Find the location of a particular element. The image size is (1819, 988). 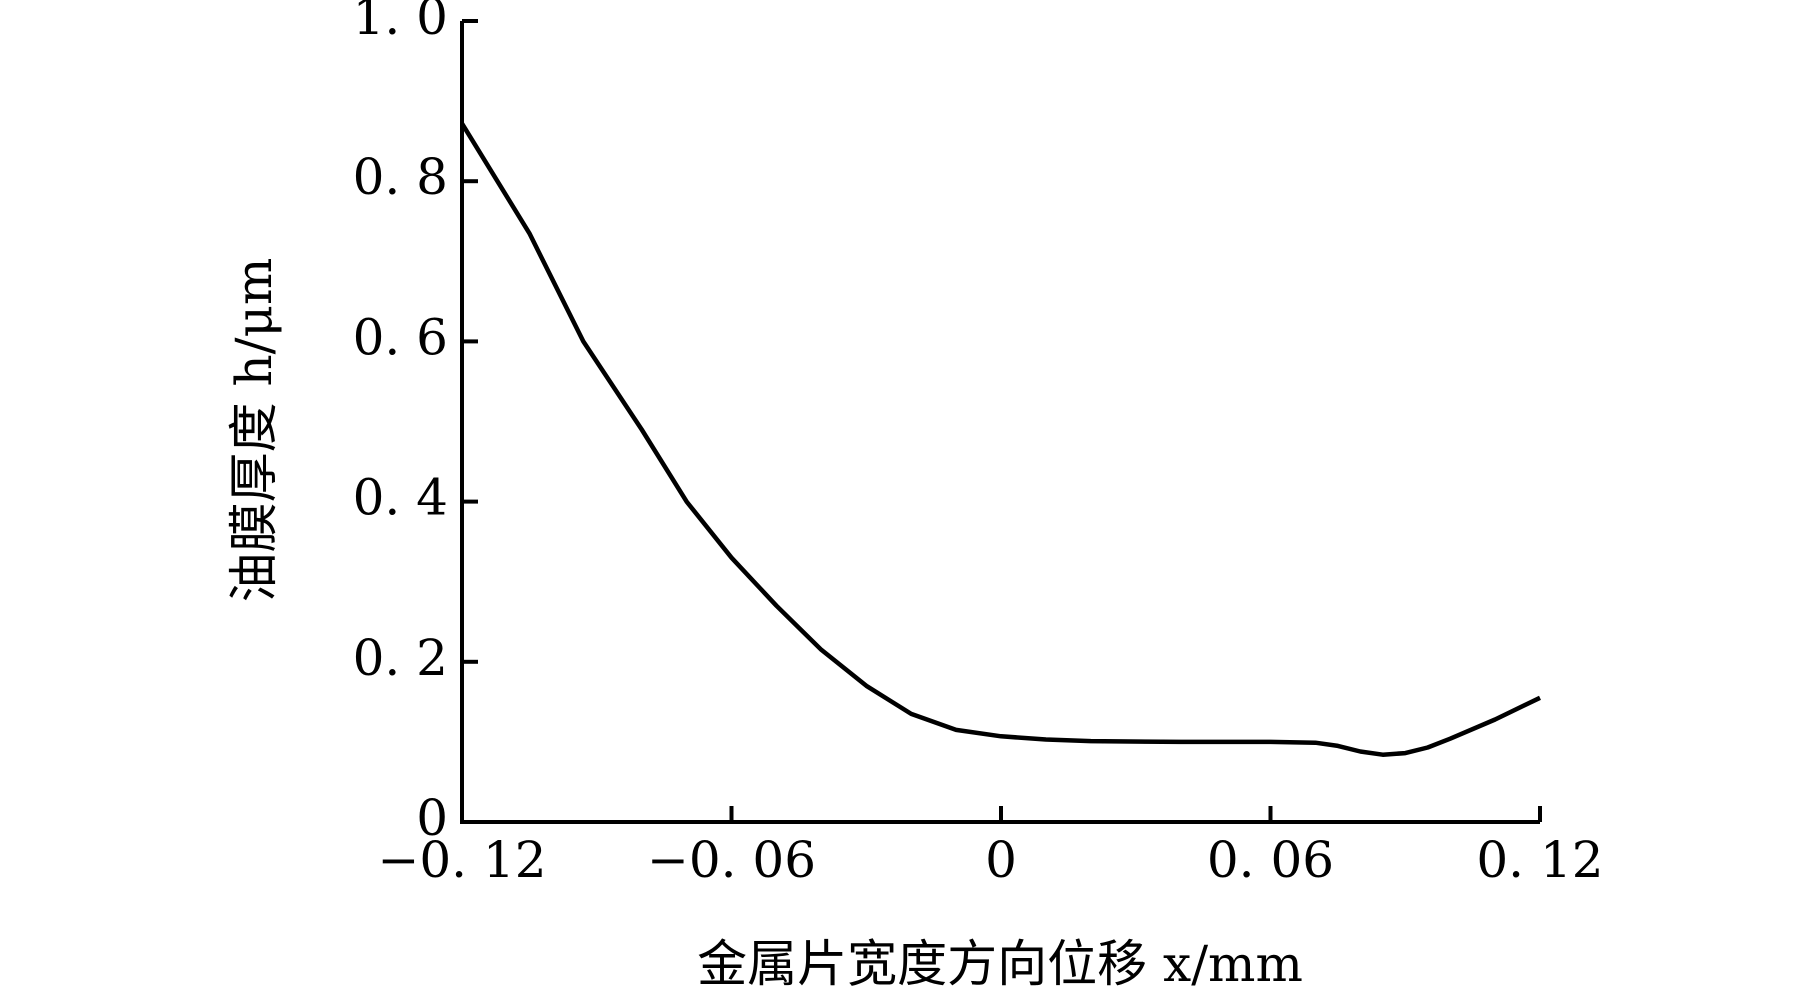

y-tick-label: 1. 0 is located at coordinates (400, 23).